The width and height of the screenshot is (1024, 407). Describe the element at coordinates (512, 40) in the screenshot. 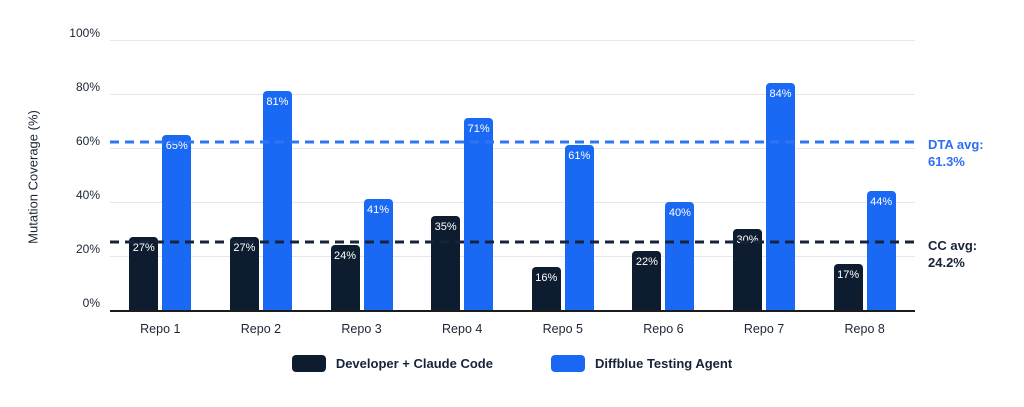

I see `gridline-100%` at that location.